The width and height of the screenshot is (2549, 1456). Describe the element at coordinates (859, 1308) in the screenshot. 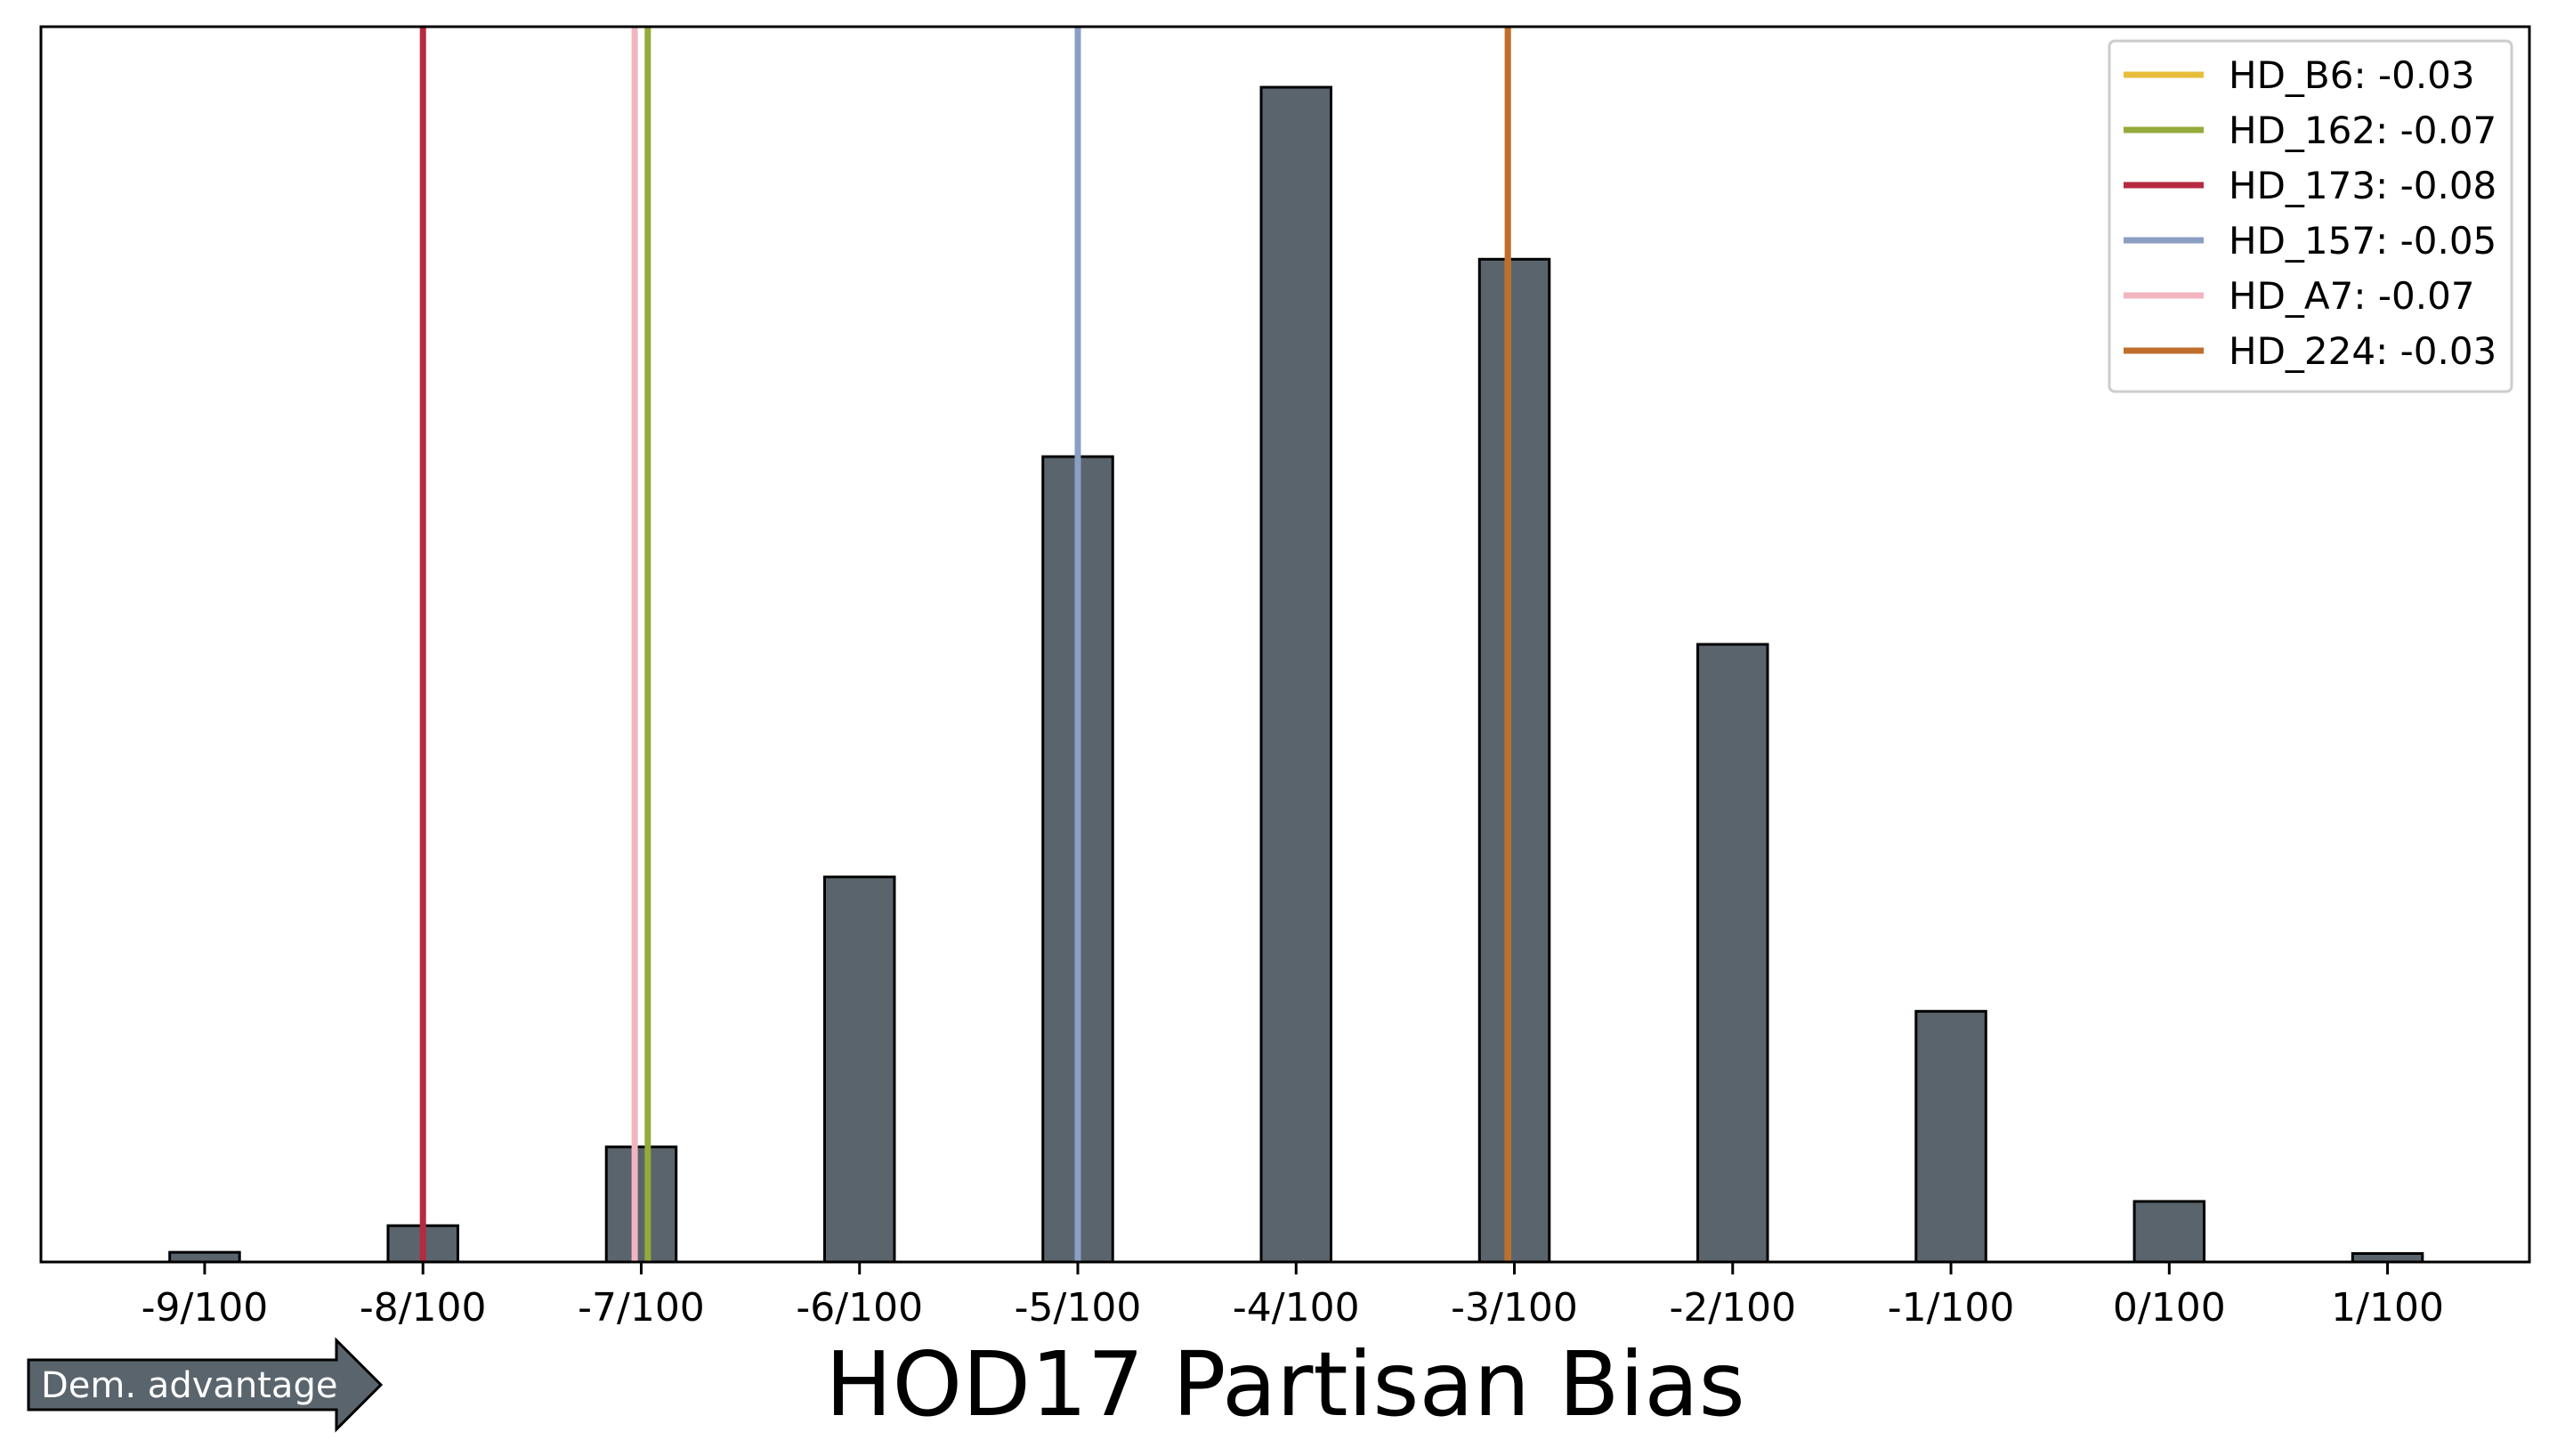

I see `x-tick-label: -6/100` at that location.